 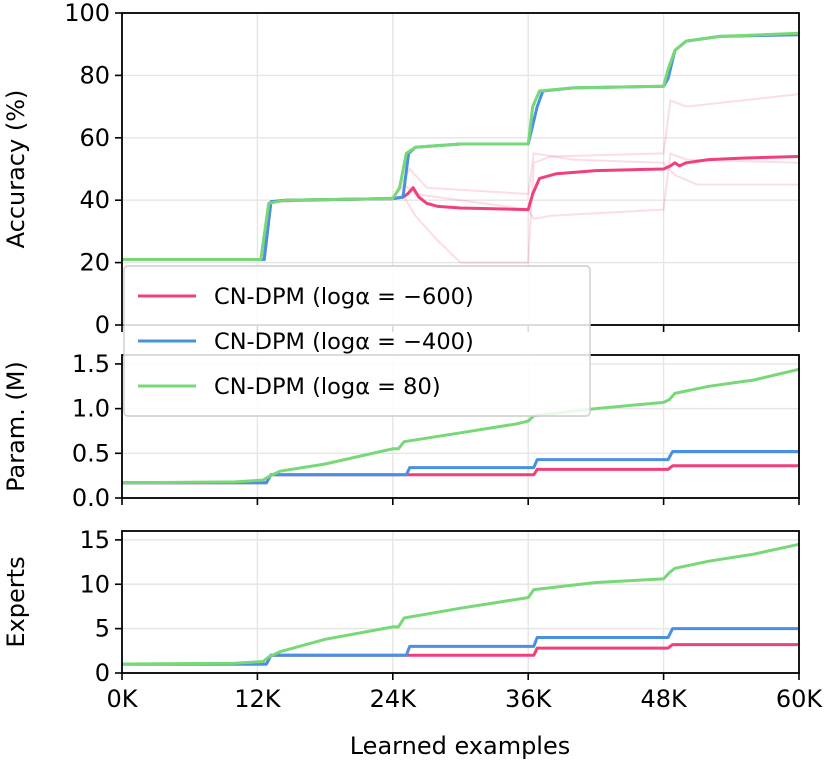 I want to click on y-tick-label: 0.0, so click(x=91, y=498).